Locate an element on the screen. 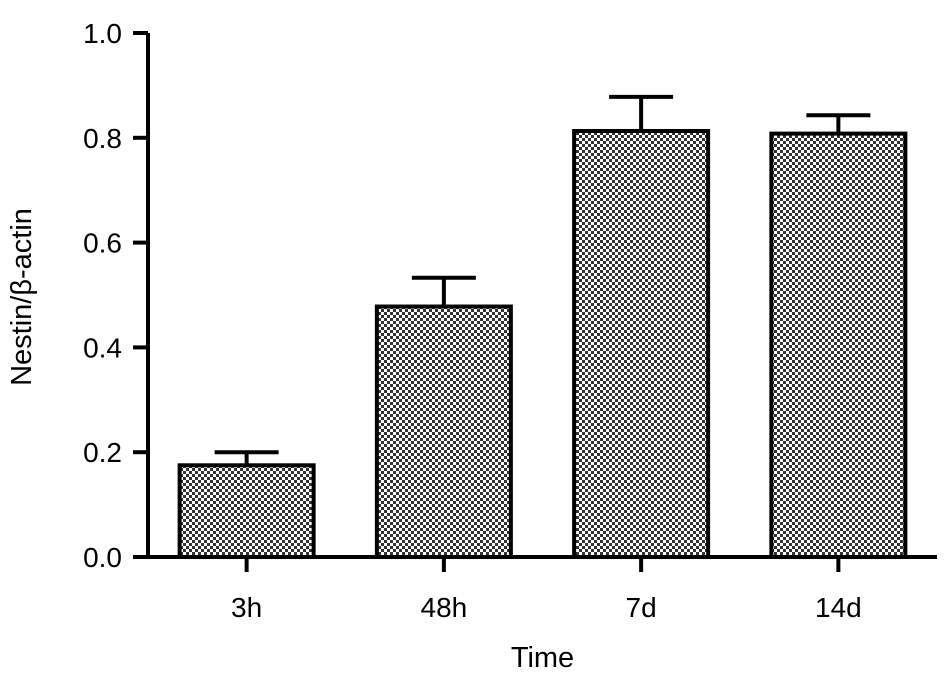 The image size is (945, 686). x-axis-title: Time is located at coordinates (542, 658).